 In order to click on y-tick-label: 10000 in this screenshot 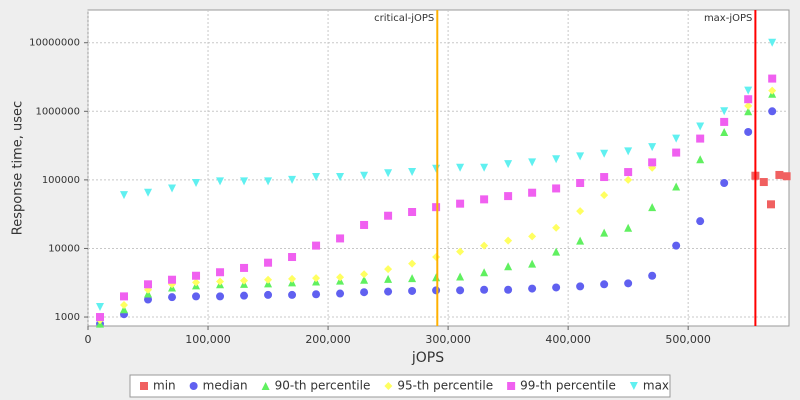, I will do `click(64, 248)`.